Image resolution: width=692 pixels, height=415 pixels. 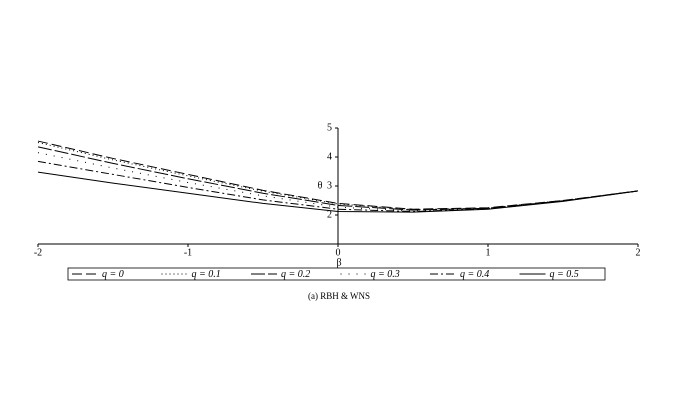 I want to click on x-tick-label: 0, so click(x=338, y=252).